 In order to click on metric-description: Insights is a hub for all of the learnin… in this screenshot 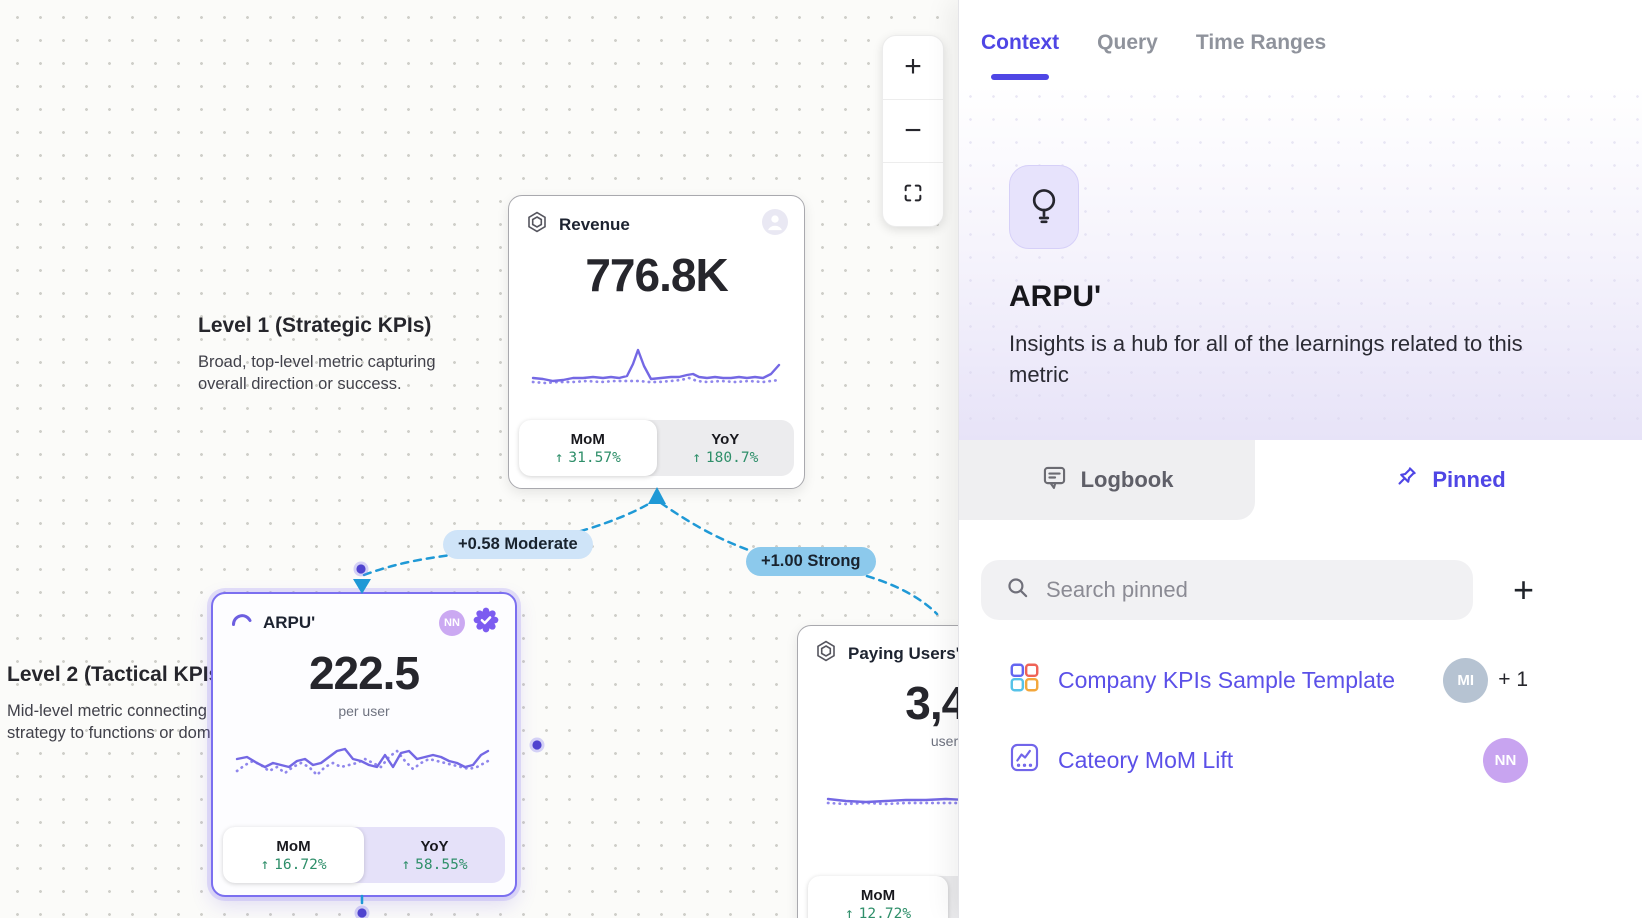, I will do `click(1266, 359)`.